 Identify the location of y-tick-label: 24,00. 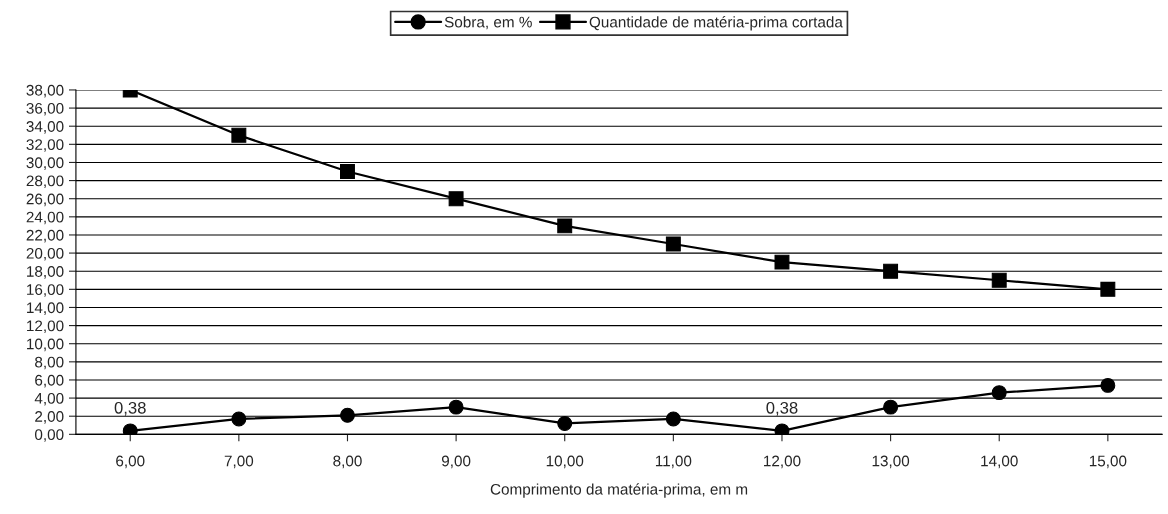
(45, 218).